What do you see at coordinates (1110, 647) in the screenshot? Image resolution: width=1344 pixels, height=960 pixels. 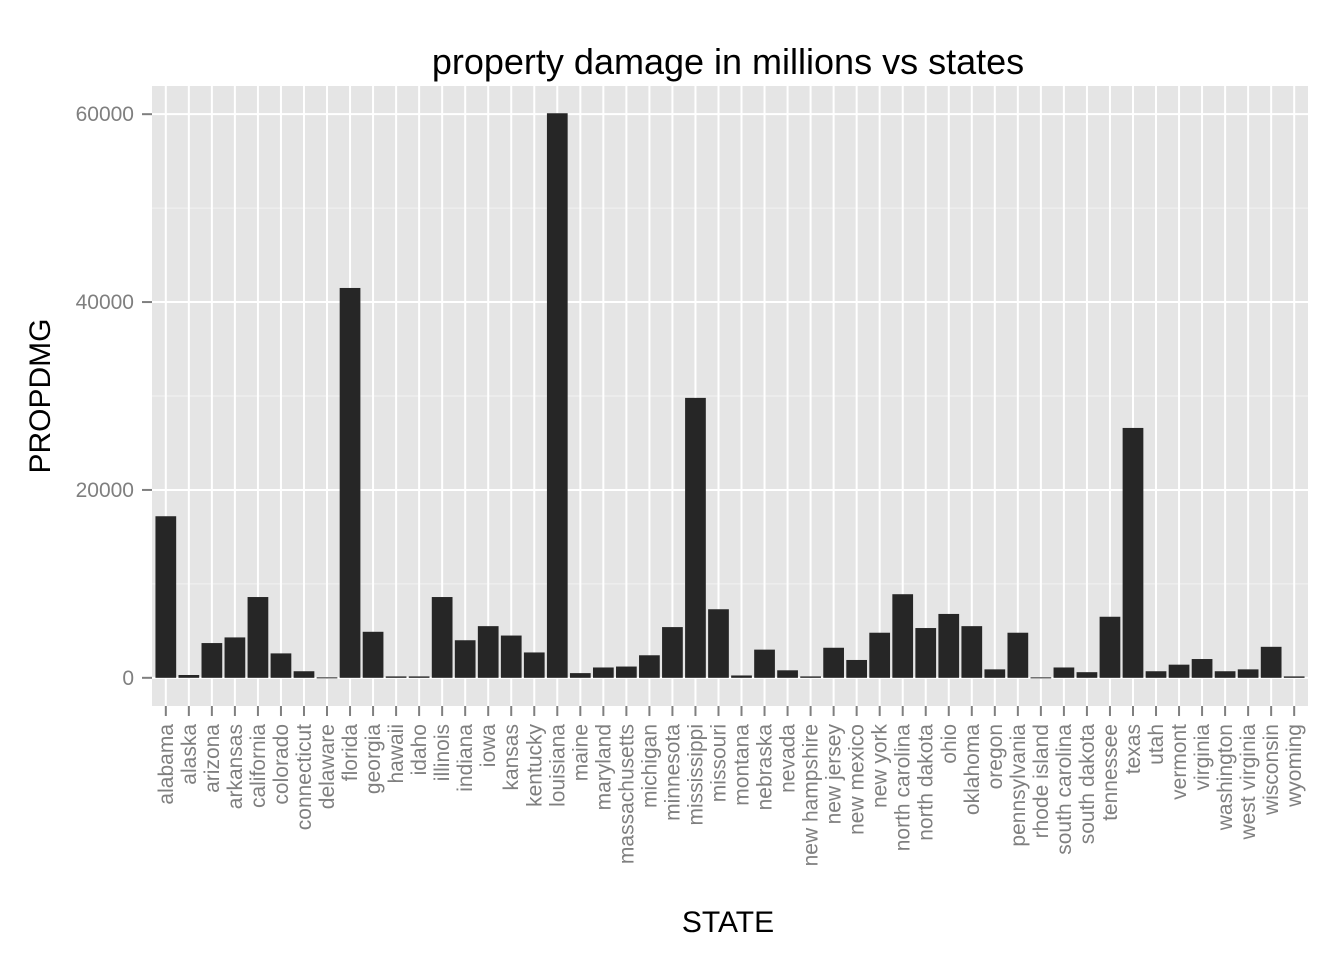 I see `bar-tennessee` at bounding box center [1110, 647].